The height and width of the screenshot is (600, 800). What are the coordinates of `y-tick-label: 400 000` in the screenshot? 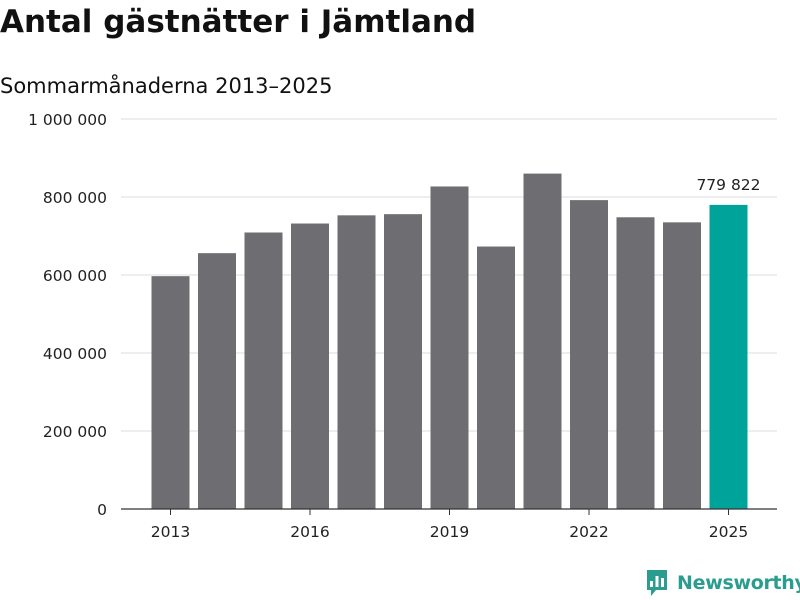 It's located at (75, 354).